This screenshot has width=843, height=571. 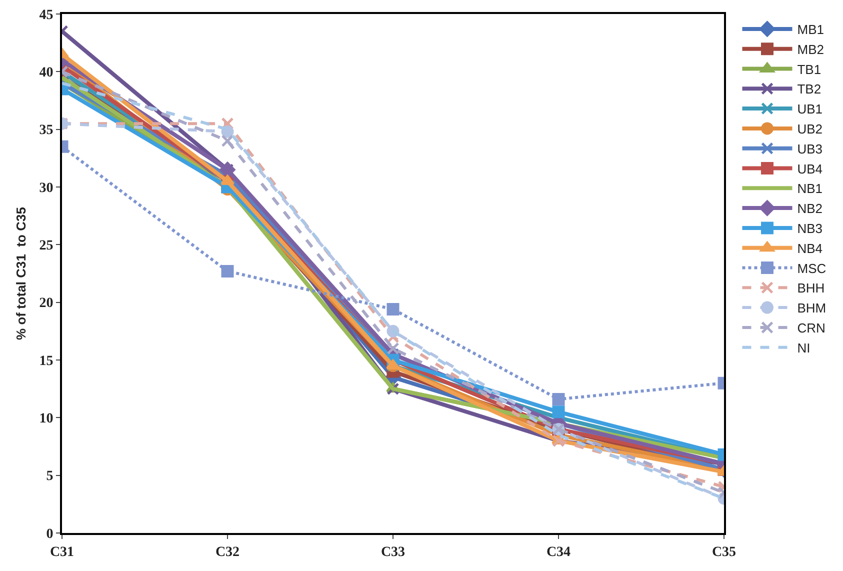 I want to click on legend-label: NB3, so click(x=810, y=228).